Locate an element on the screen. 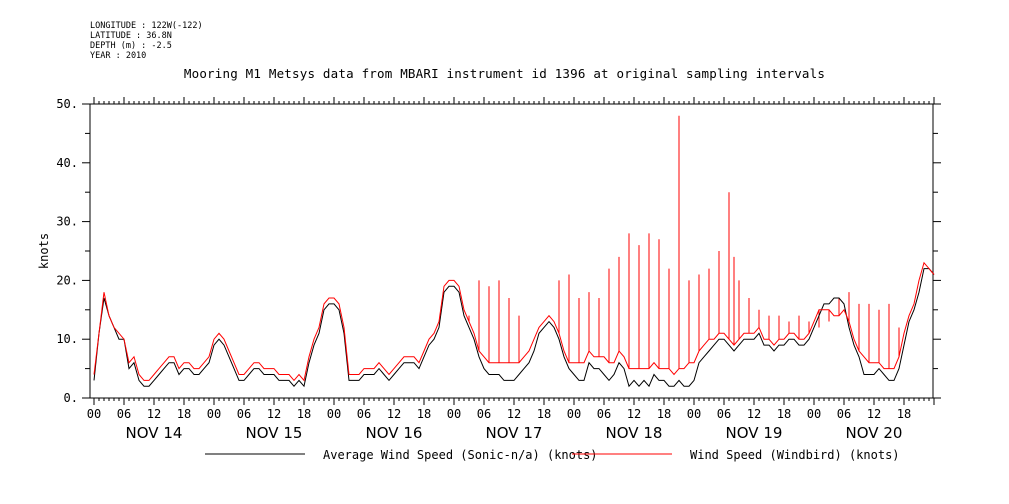  y-tick-label: 40. is located at coordinates (67, 163).